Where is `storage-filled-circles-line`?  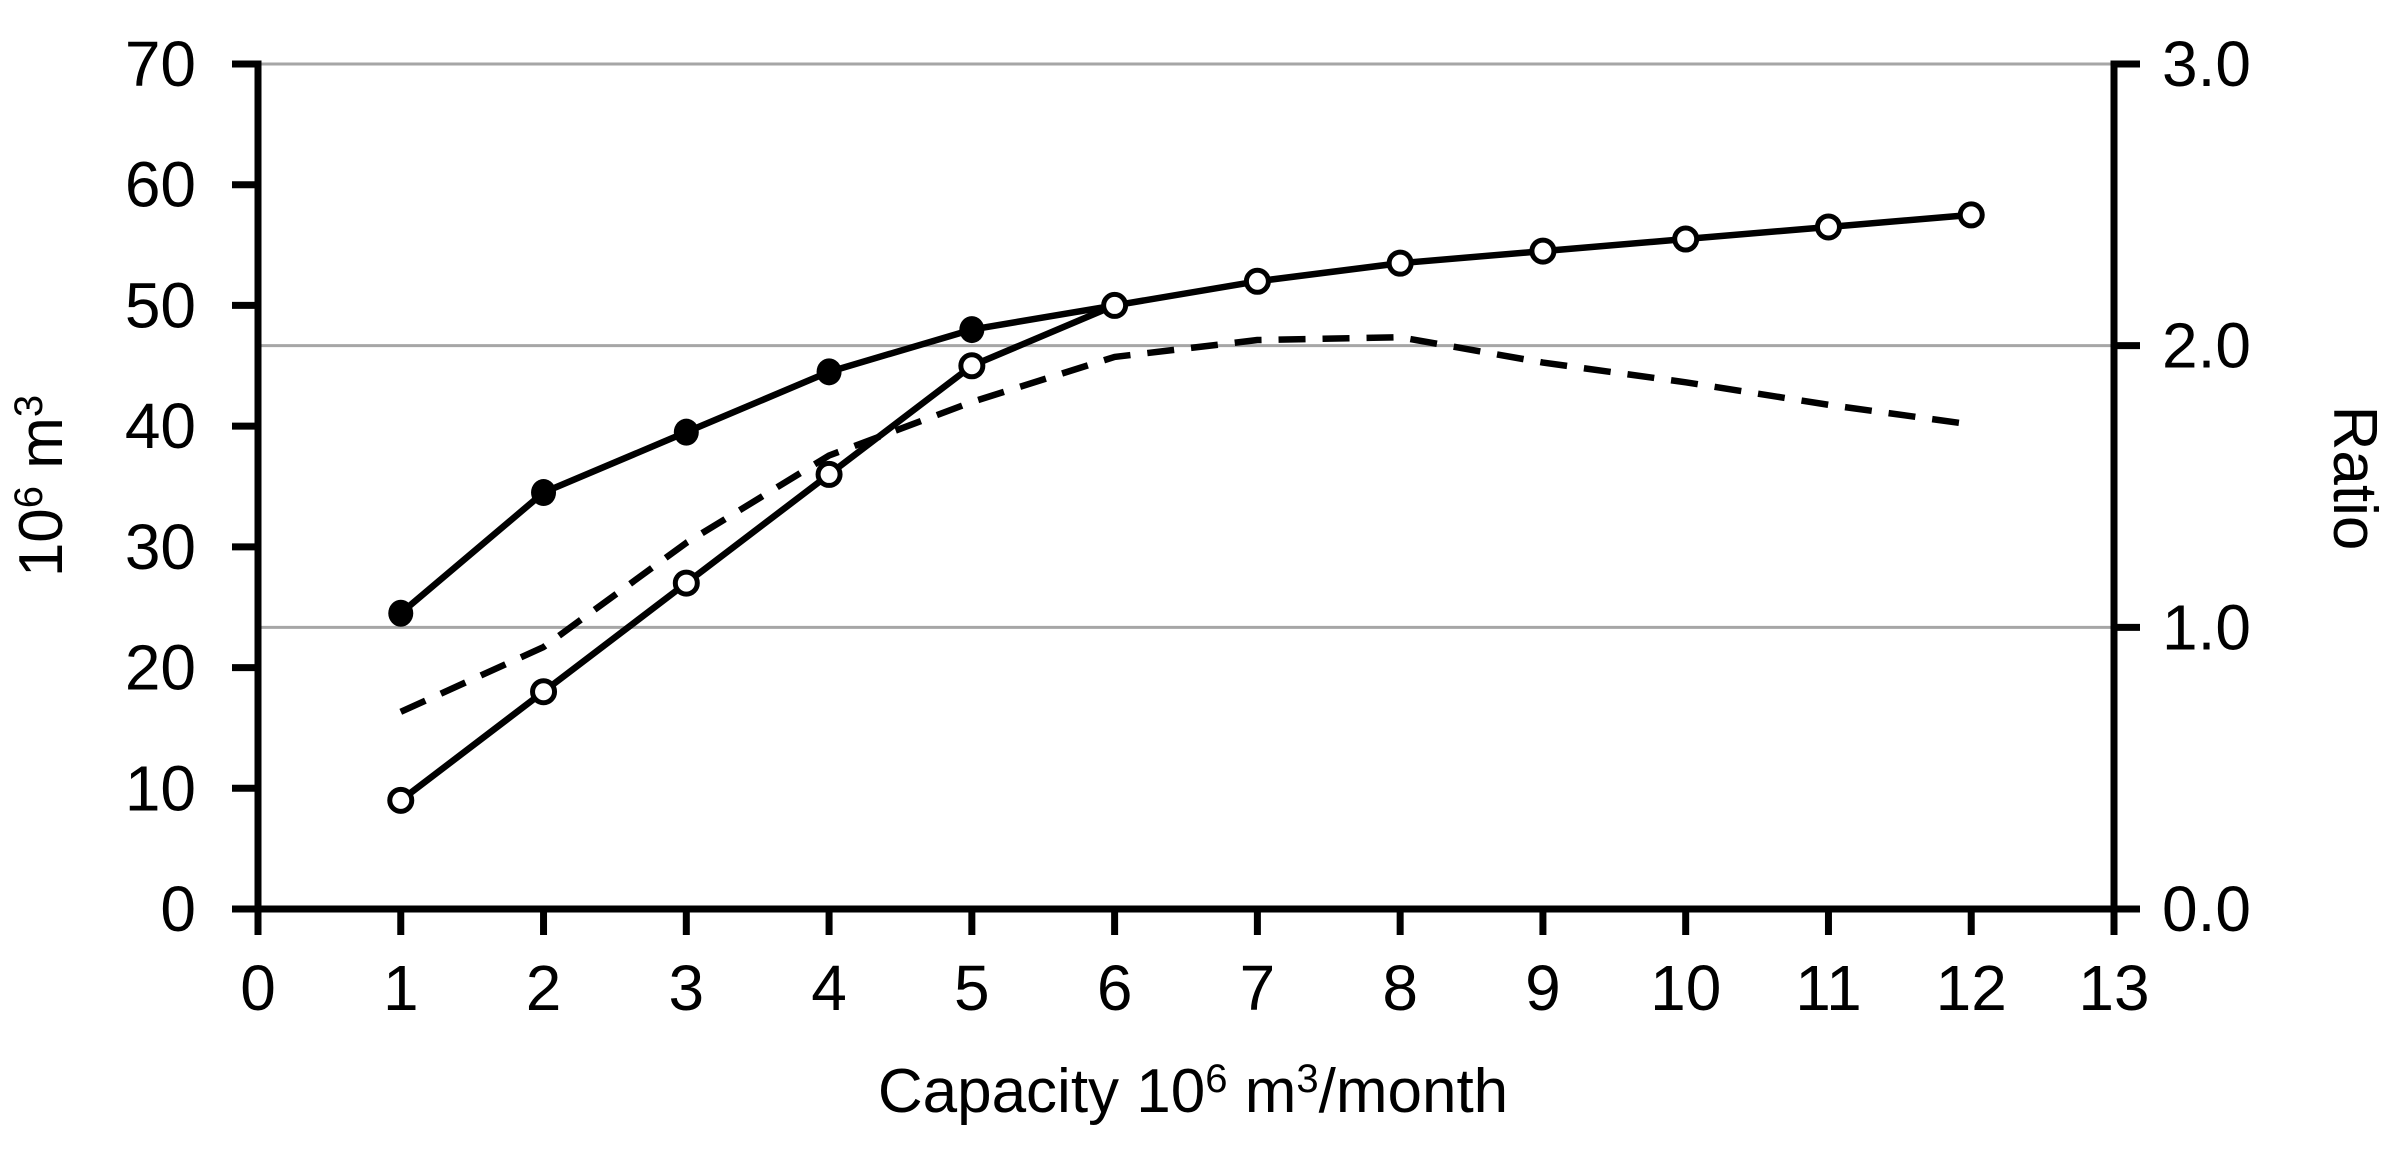 storage-filled-circles-line is located at coordinates (757, 459).